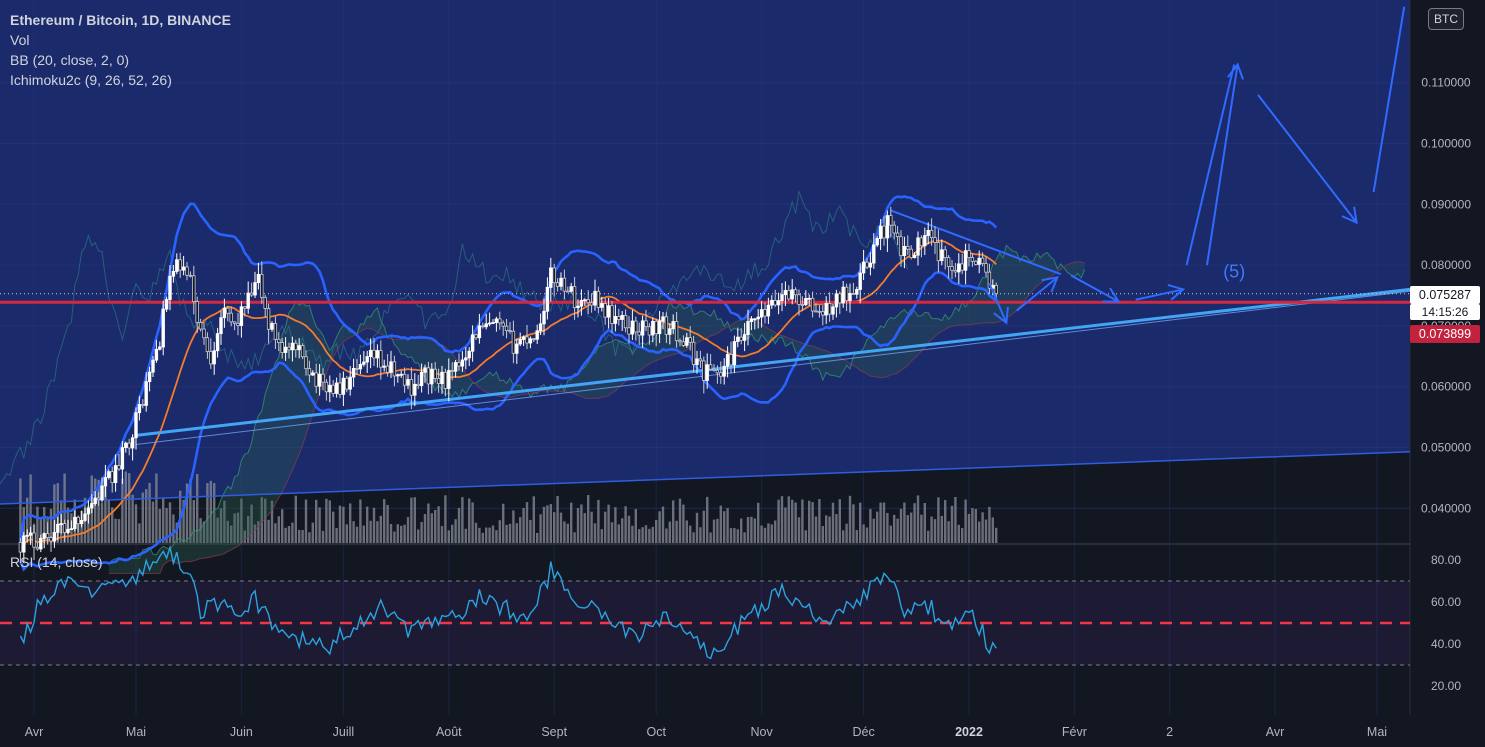 The width and height of the screenshot is (1485, 747). What do you see at coordinates (1074, 732) in the screenshot?
I see `time-tick-label: Févr` at bounding box center [1074, 732].